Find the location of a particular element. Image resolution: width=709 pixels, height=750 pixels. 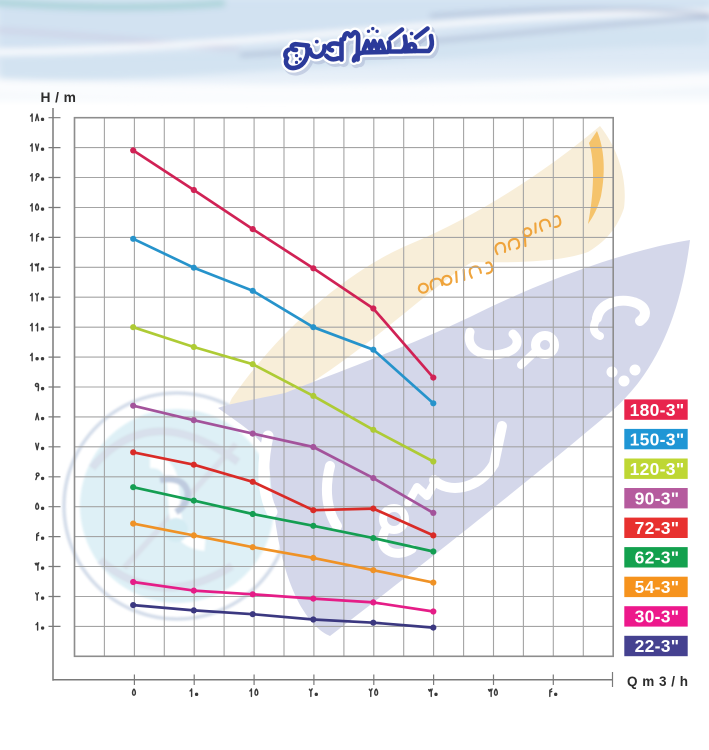

svg-text: 62-3" is located at coordinates (657, 558).